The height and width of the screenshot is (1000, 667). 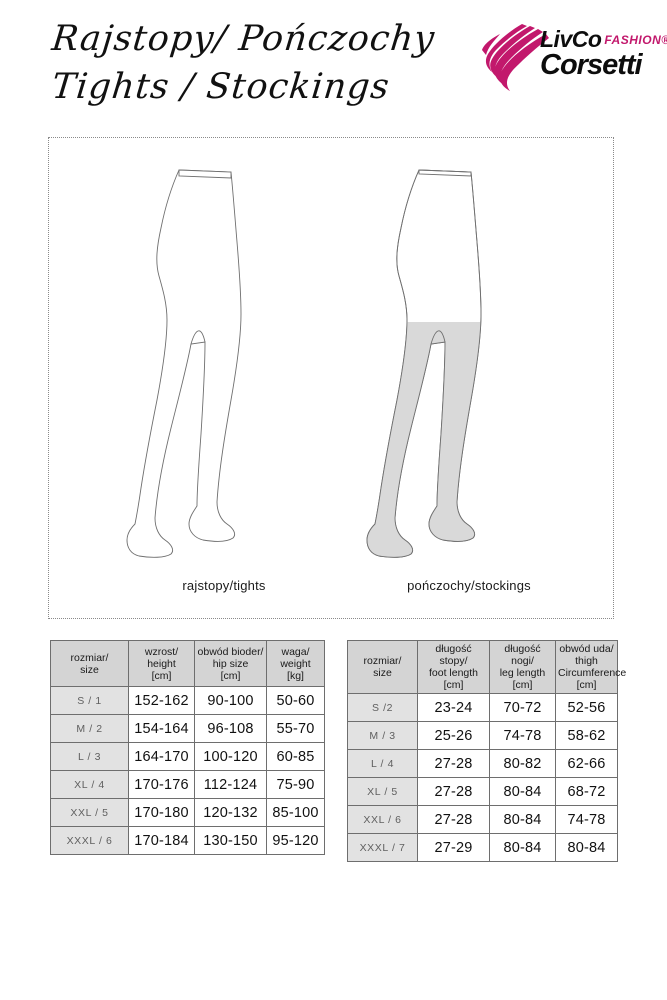 What do you see at coordinates (161, 728) in the screenshot?
I see `measurement-cell: 154-164` at bounding box center [161, 728].